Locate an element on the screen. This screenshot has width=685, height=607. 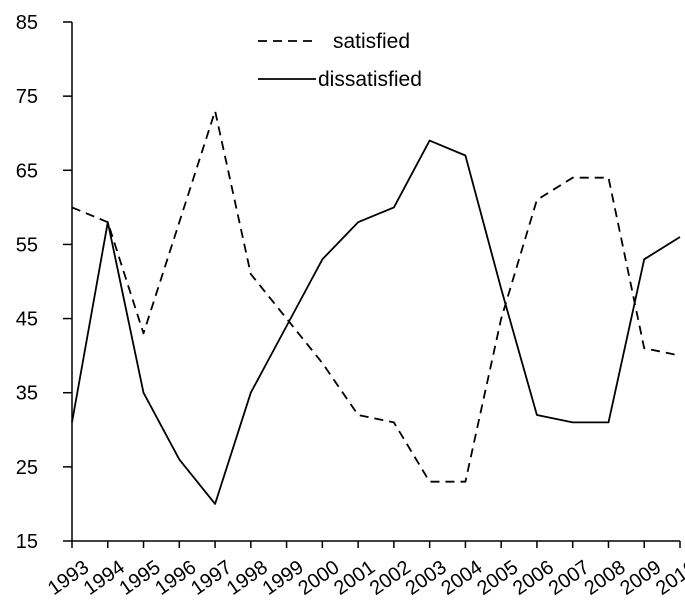
y-tick-label: 25 is located at coordinates (27, 468).